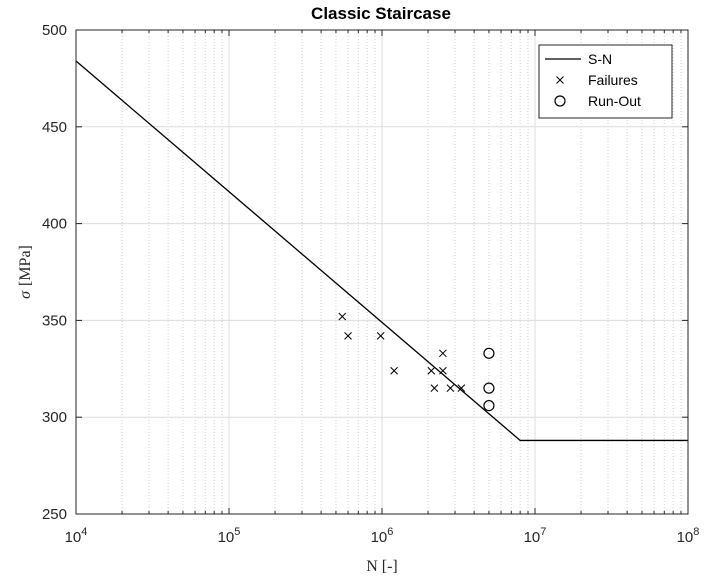 The height and width of the screenshot is (580, 728). I want to click on y-tick-label: 350, so click(54, 320).